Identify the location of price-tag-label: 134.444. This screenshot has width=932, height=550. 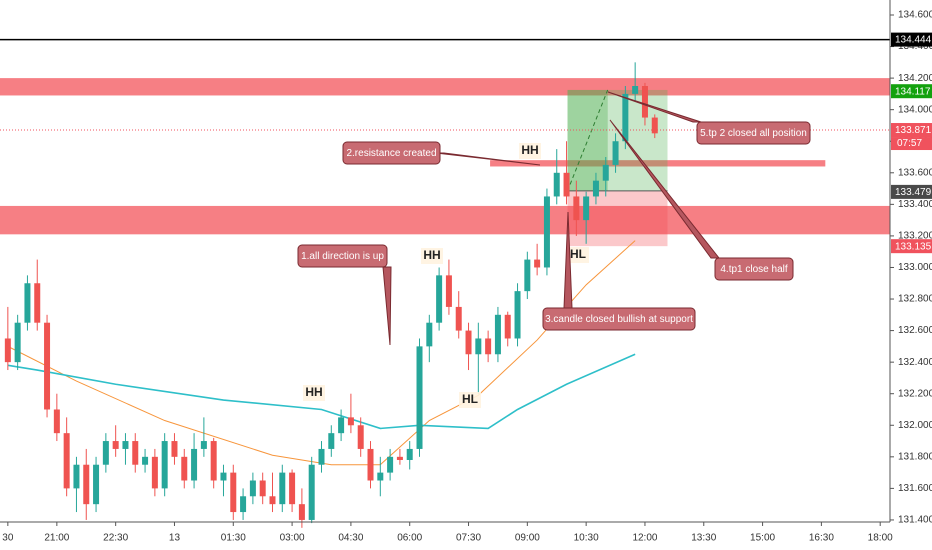
(913, 40).